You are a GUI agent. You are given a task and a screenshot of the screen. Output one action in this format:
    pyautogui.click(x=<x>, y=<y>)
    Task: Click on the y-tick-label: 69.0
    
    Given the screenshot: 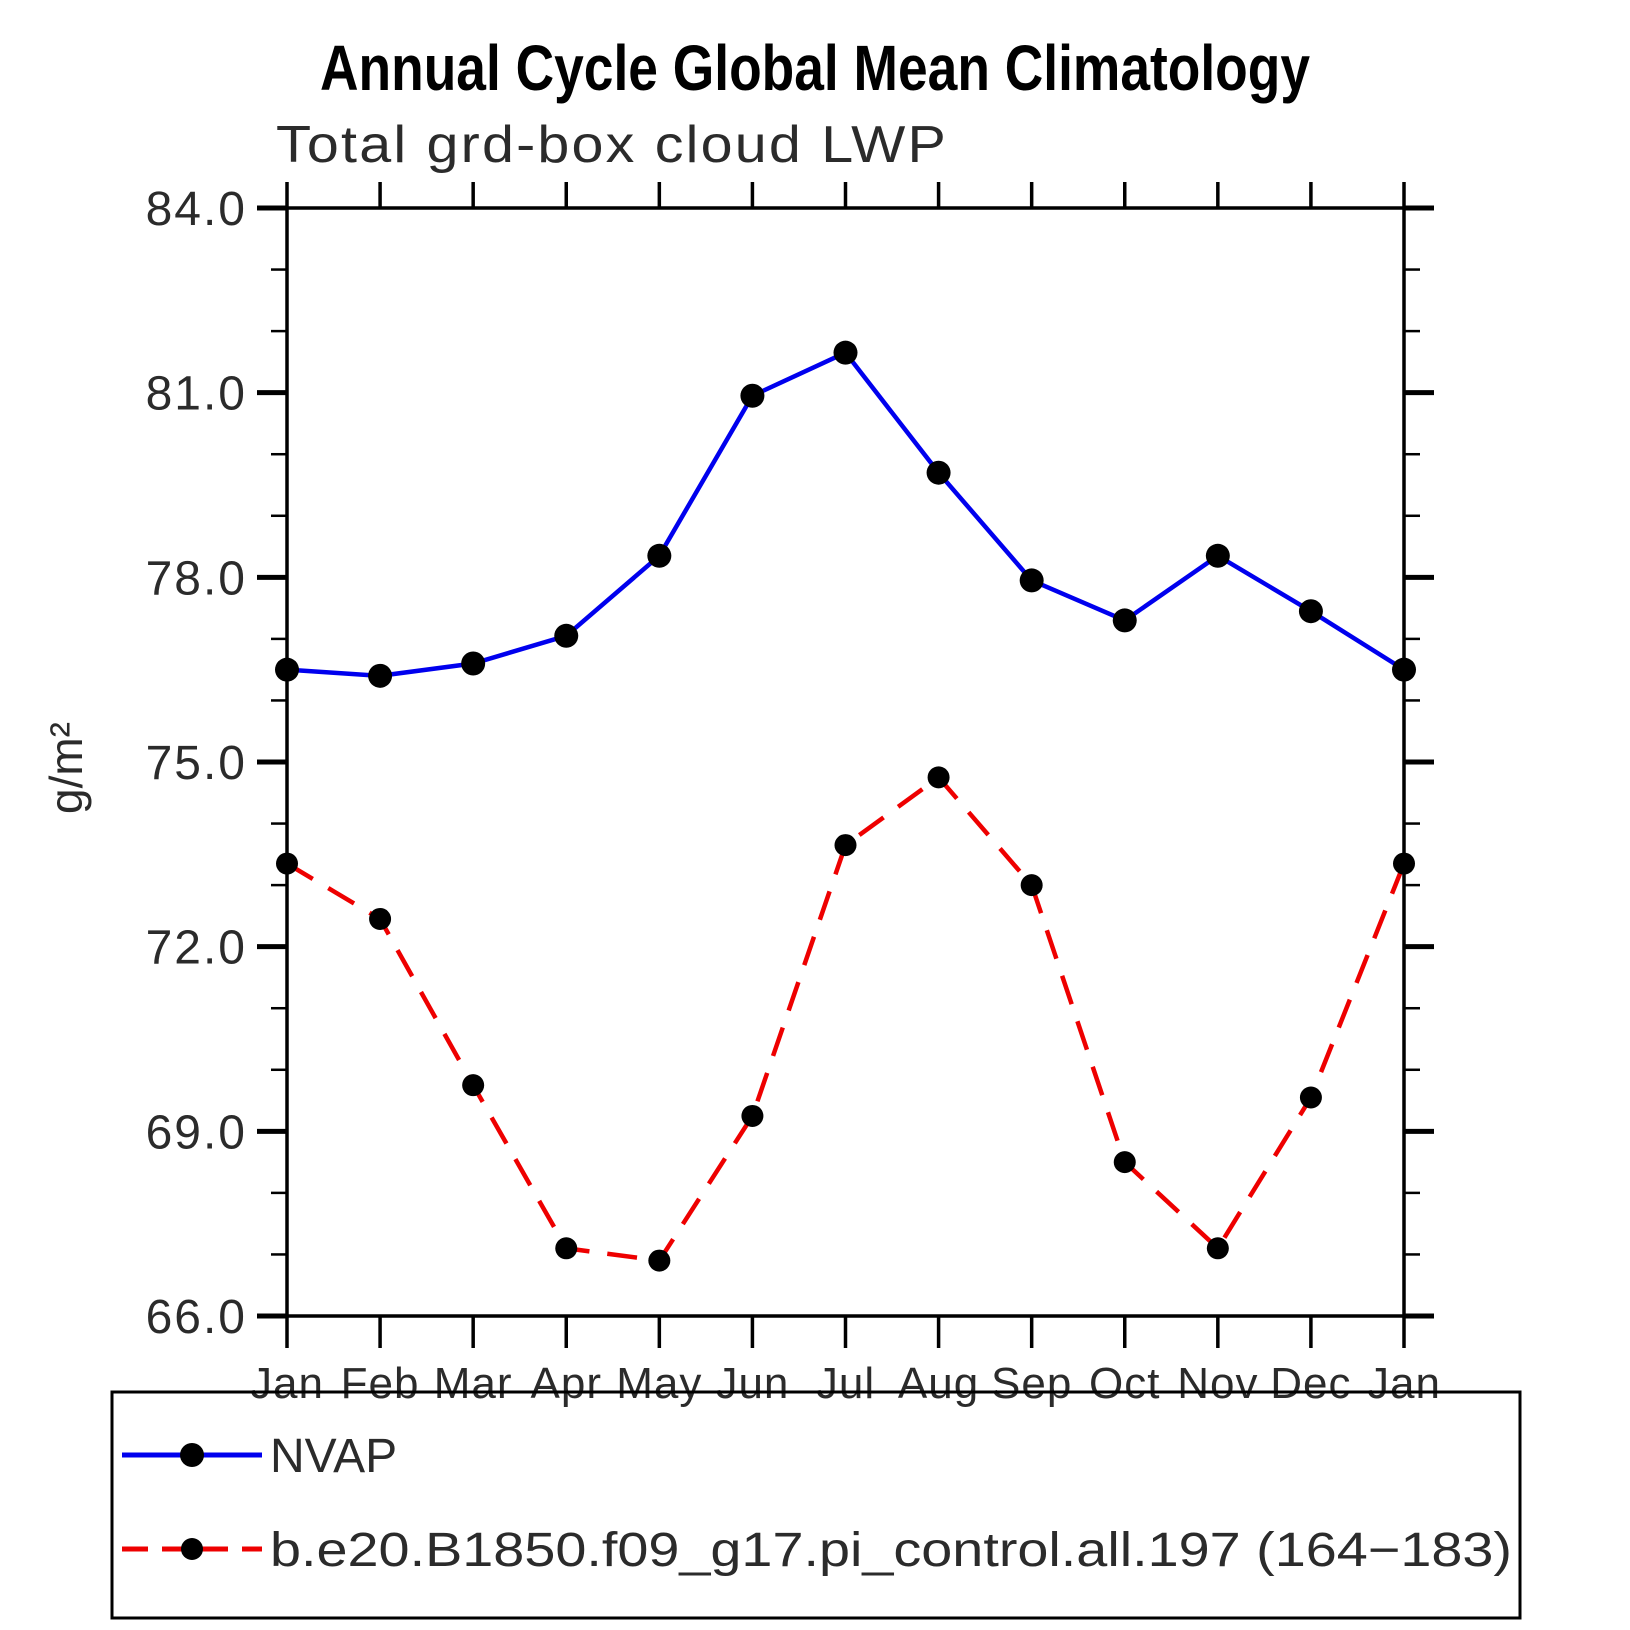 What is the action you would take?
    pyautogui.click(x=196, y=1132)
    